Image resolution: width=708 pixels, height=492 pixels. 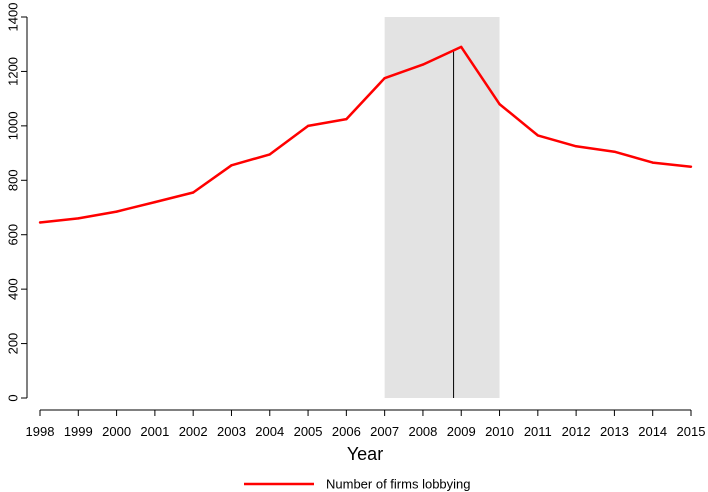 I want to click on shaded-region, so click(x=442, y=207).